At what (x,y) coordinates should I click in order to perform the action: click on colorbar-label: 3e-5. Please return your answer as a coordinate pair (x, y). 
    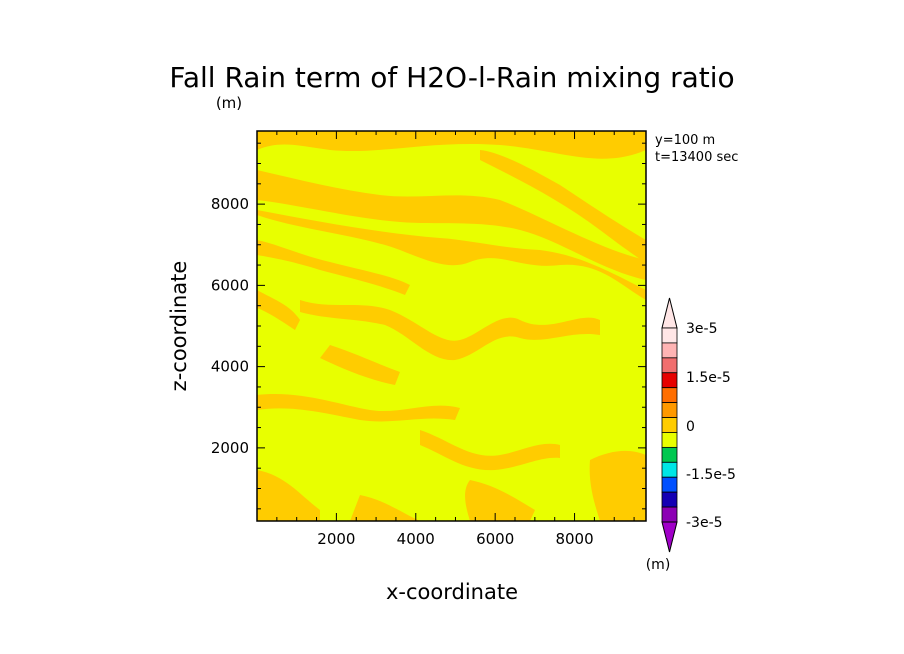
    Looking at the image, I should click on (701, 329).